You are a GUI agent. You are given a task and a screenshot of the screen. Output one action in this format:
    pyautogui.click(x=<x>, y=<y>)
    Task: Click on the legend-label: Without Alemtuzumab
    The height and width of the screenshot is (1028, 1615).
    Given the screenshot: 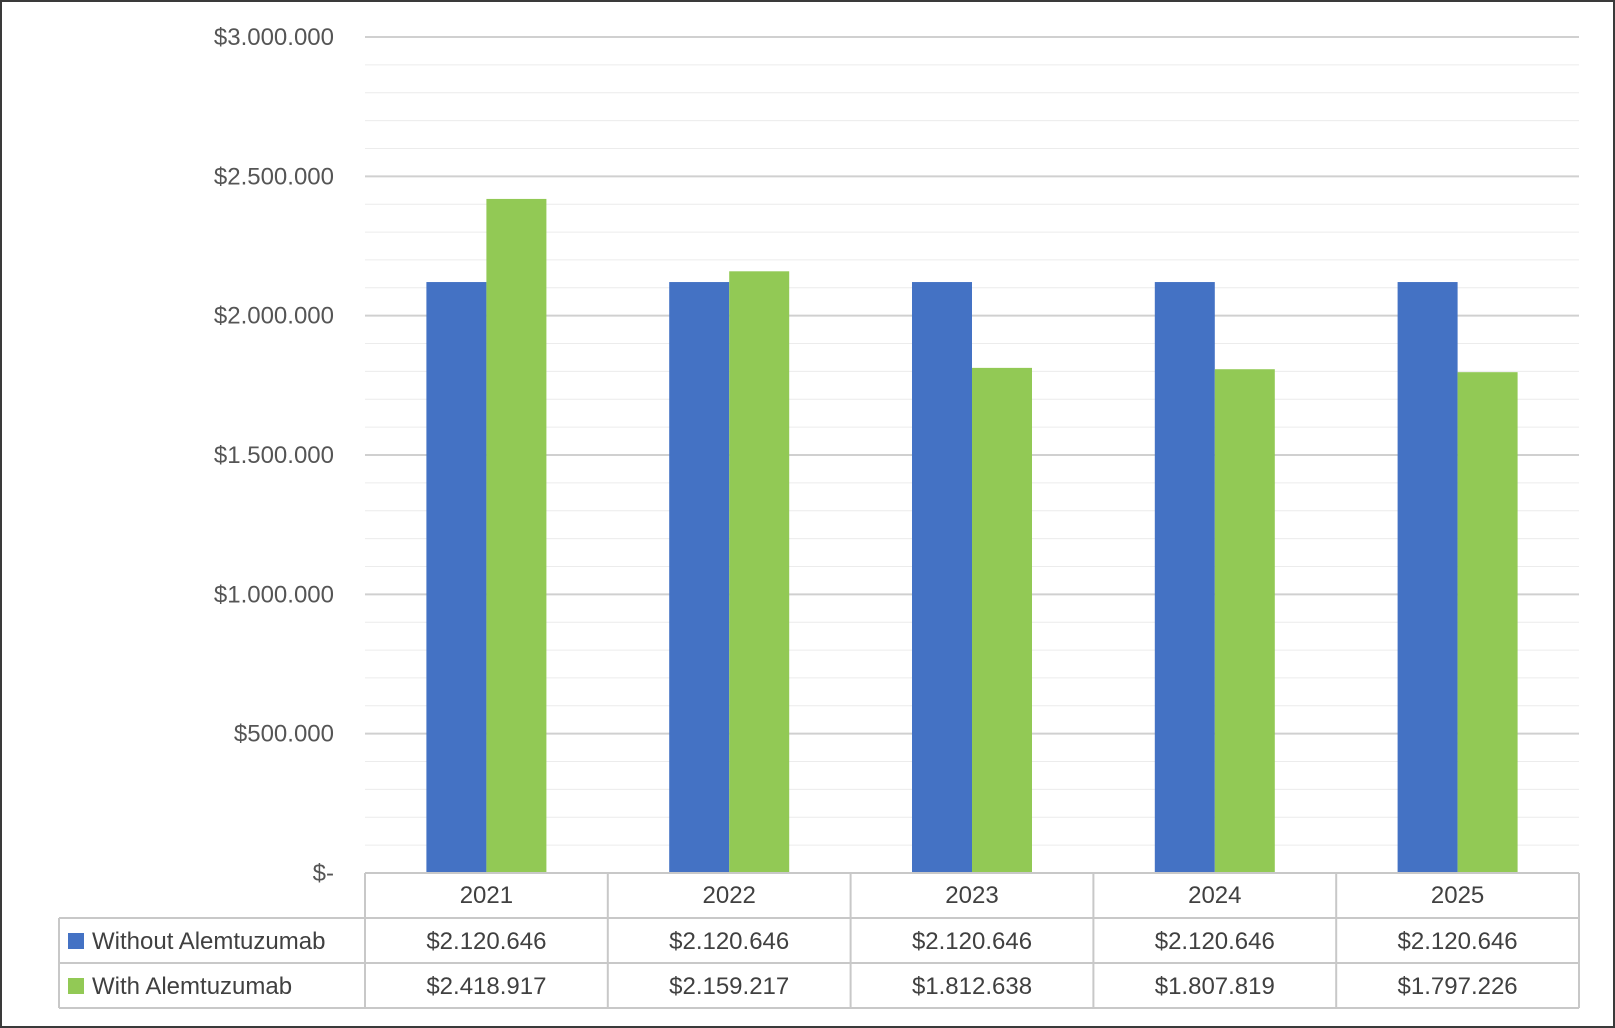 What is the action you would take?
    pyautogui.click(x=208, y=941)
    